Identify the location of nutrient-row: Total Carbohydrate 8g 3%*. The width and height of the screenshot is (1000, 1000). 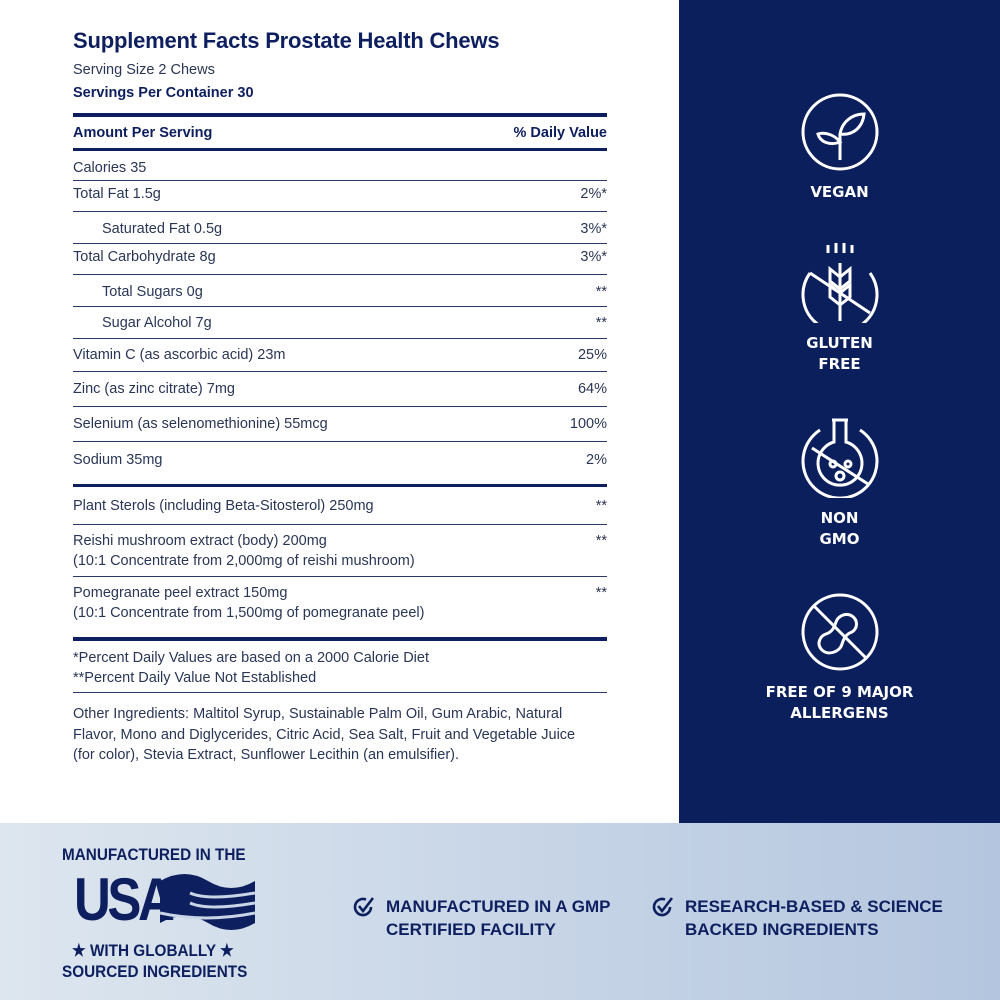
(340, 257).